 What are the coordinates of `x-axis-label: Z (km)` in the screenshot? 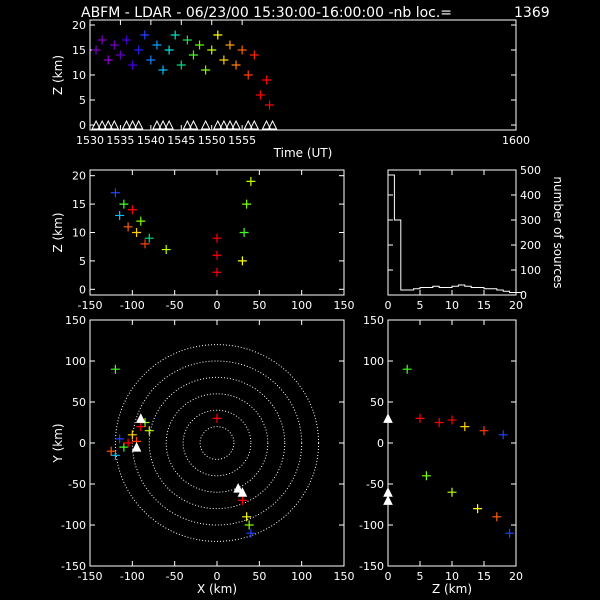 It's located at (452, 589).